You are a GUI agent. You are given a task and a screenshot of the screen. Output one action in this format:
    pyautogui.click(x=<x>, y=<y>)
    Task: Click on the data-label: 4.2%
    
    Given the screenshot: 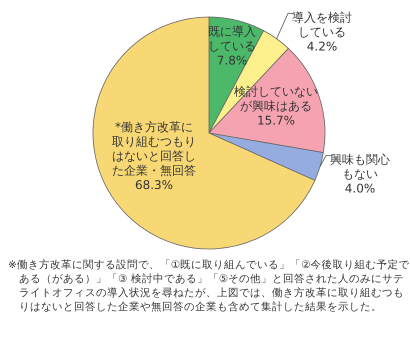 What is the action you would take?
    pyautogui.click(x=322, y=47)
    